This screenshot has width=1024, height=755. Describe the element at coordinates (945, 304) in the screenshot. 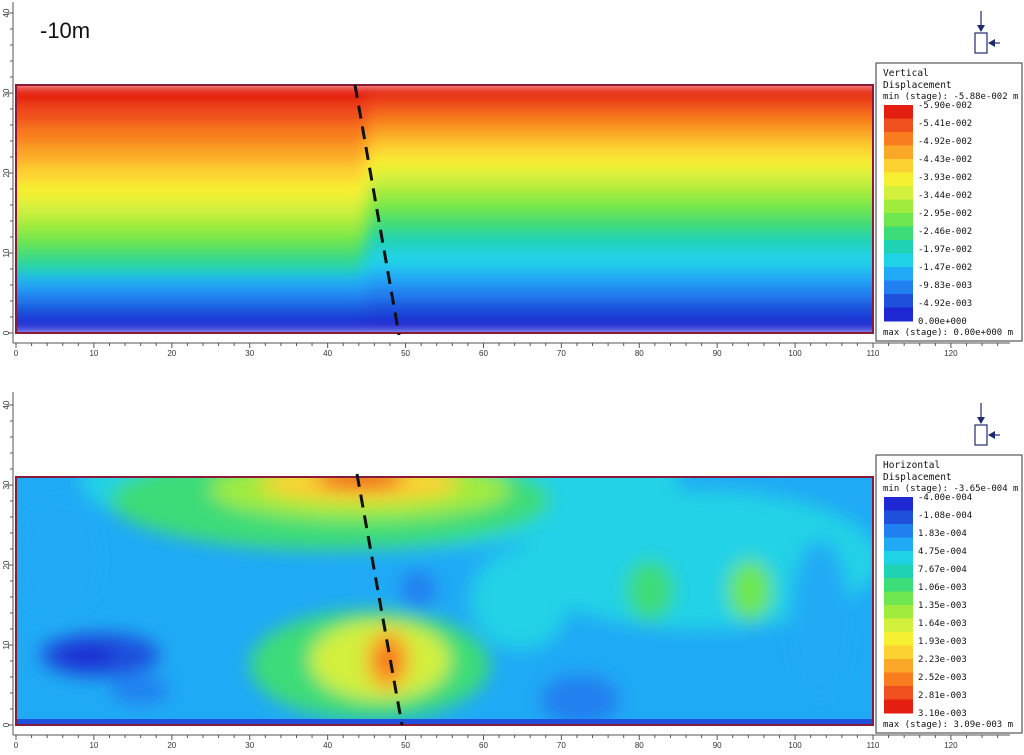

I see `legend-label: -4.92e-003` at that location.